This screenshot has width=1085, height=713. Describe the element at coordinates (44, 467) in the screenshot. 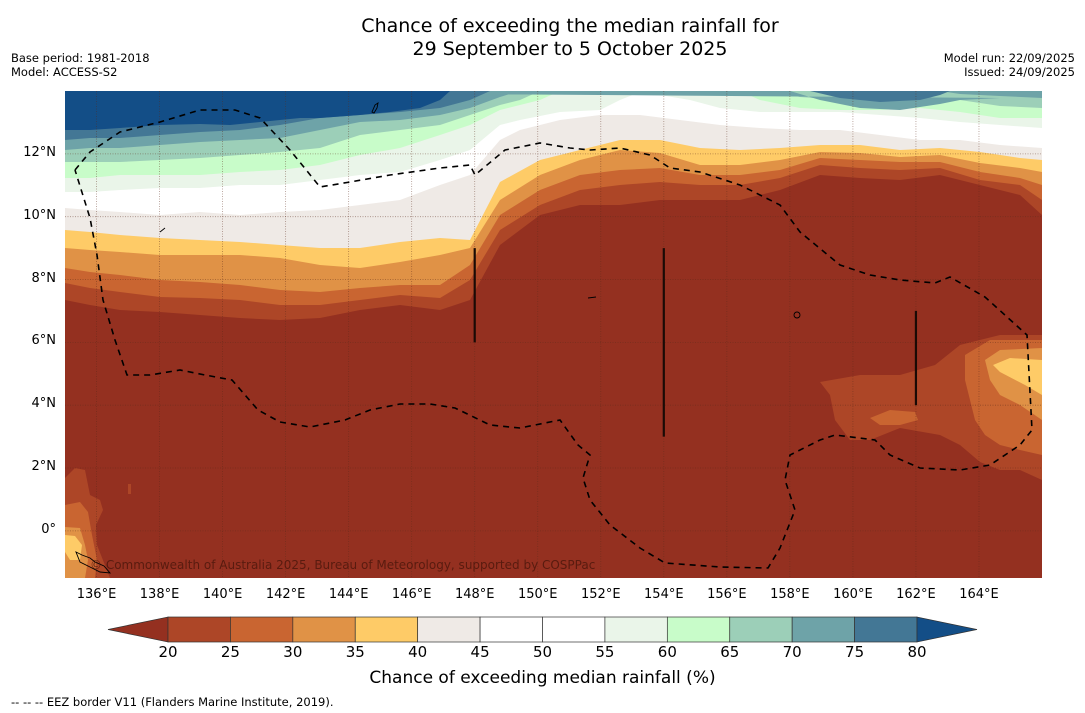

I see `y-tick-label: 2°N` at that location.